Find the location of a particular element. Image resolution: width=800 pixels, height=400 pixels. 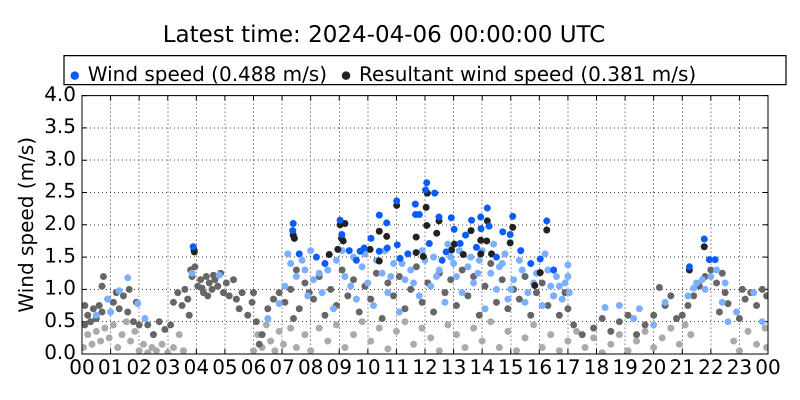

x-tick-label: 23 is located at coordinates (739, 367).